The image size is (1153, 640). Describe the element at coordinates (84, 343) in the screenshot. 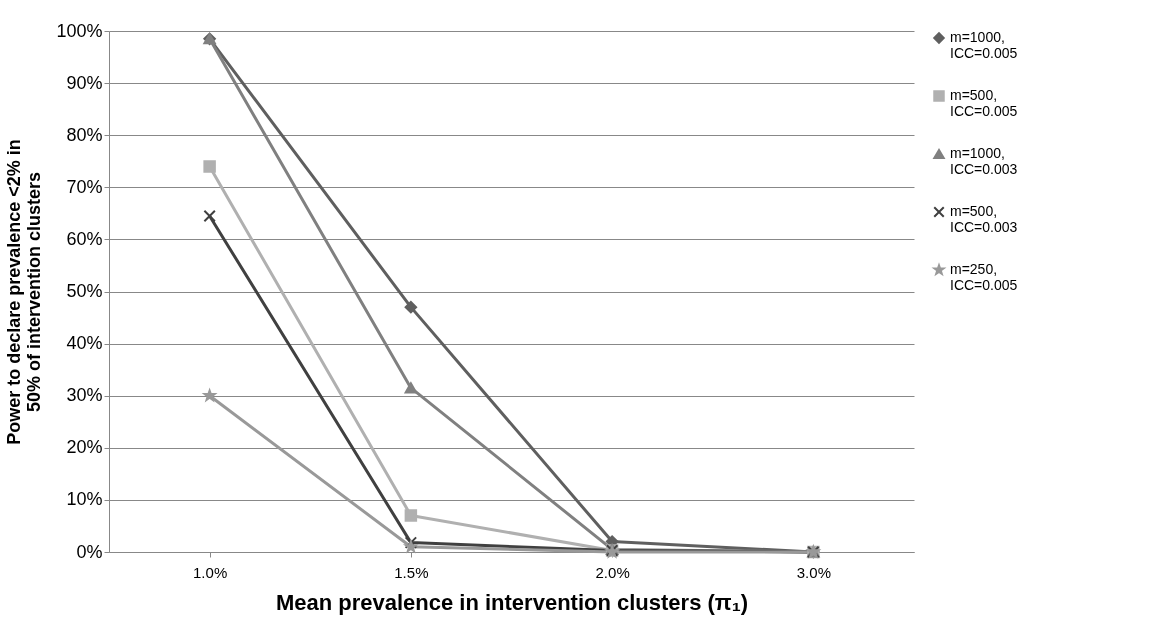

I see `y-tick-label: 40%` at that location.